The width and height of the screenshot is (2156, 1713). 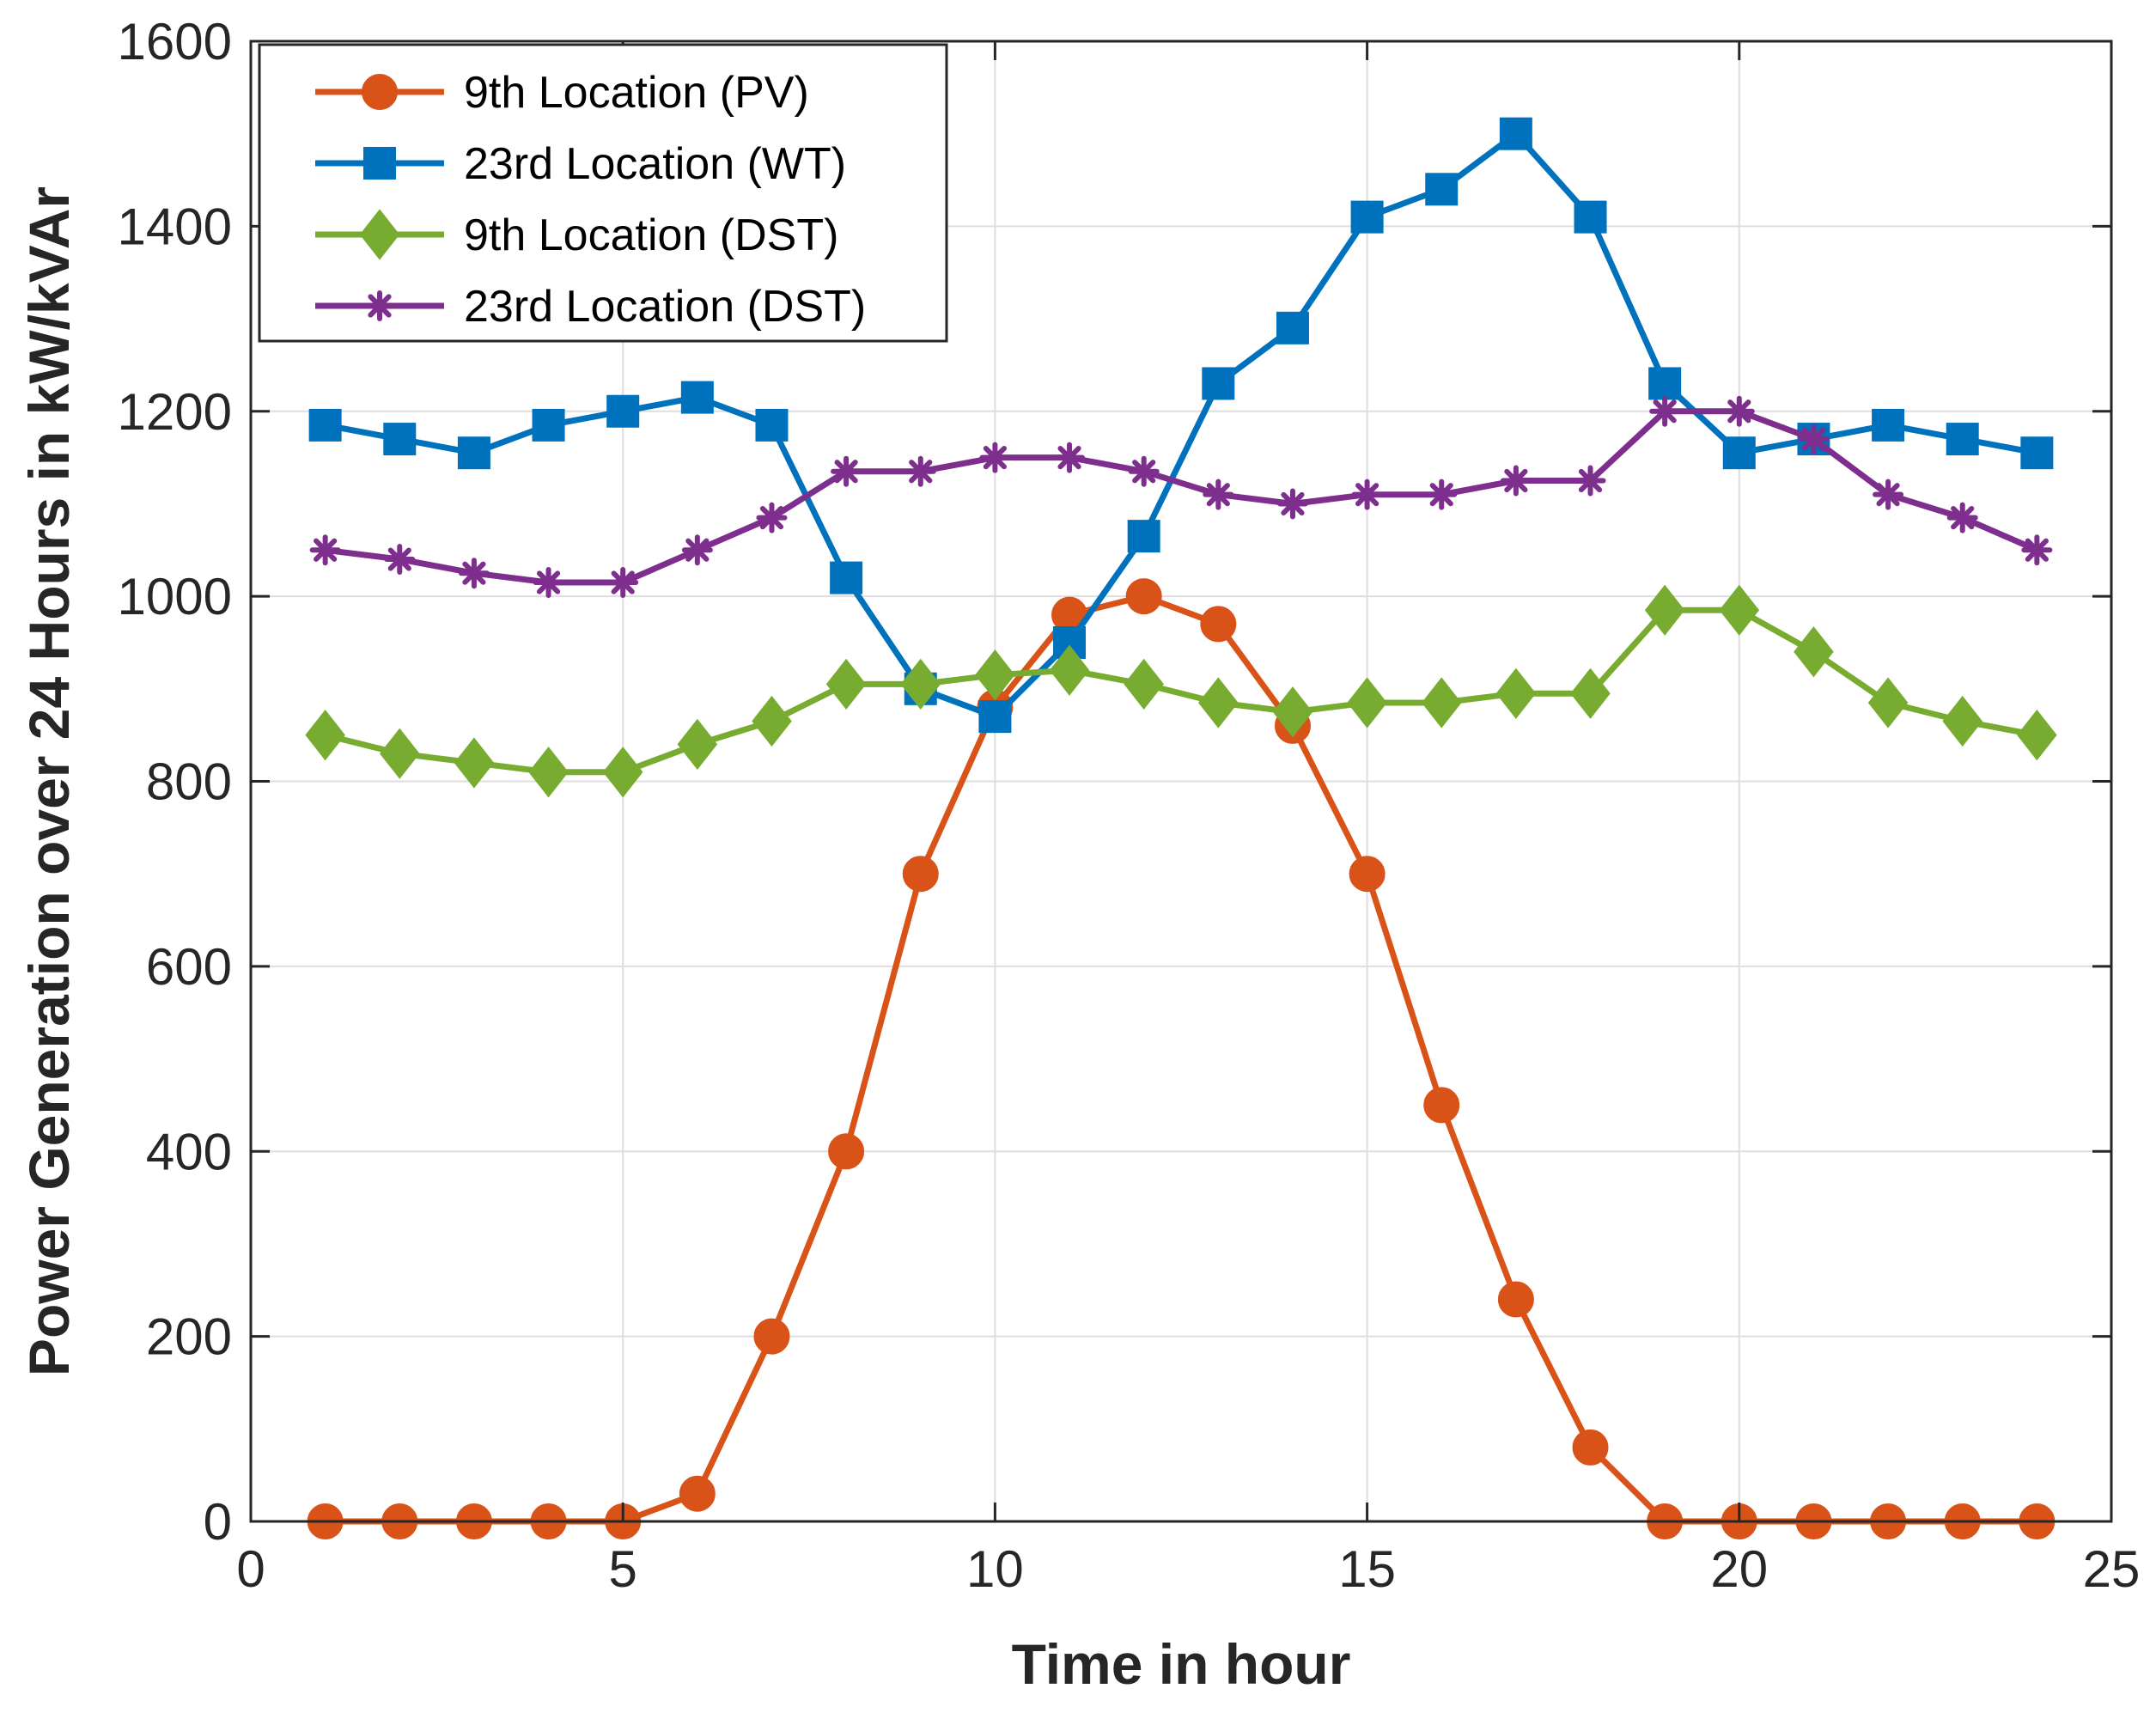 What do you see at coordinates (218, 1522) in the screenshot?
I see `y-tick-label: 0` at bounding box center [218, 1522].